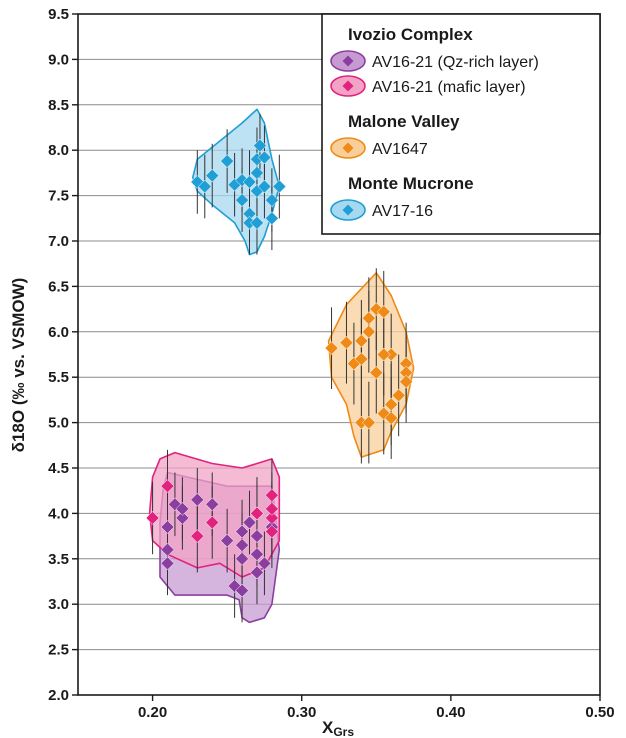 The height and width of the screenshot is (738, 626). What do you see at coordinates (371, 364) in the screenshot?
I see `series-envelope` at bounding box center [371, 364].